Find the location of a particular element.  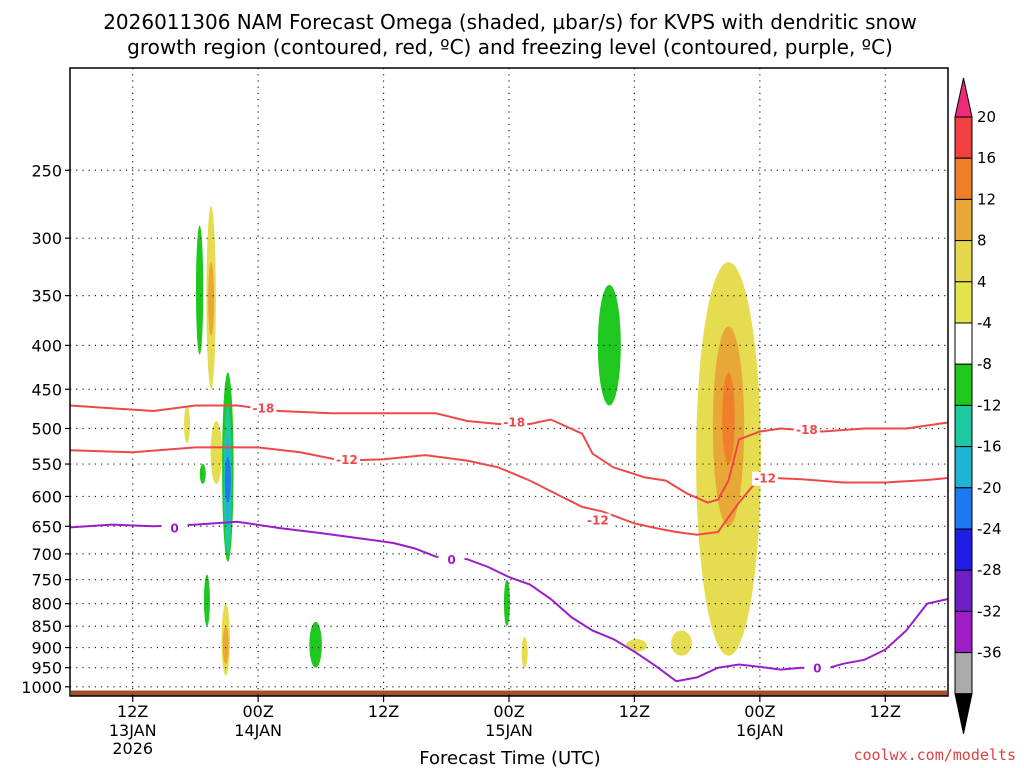

colorbar-bottom-arrow is located at coordinates (963, 713).